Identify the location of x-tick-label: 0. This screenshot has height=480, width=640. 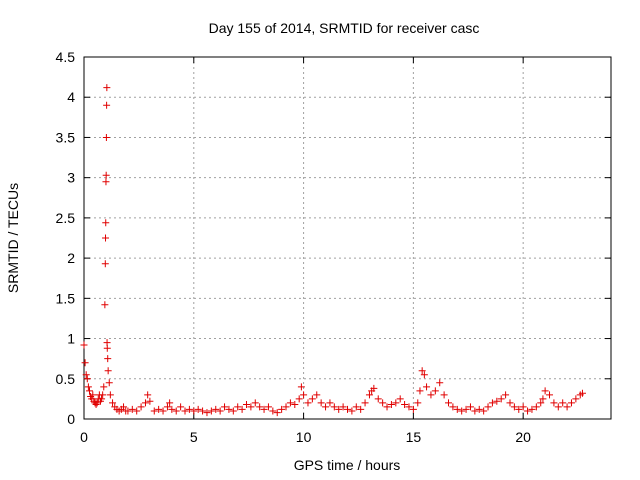
(84, 437).